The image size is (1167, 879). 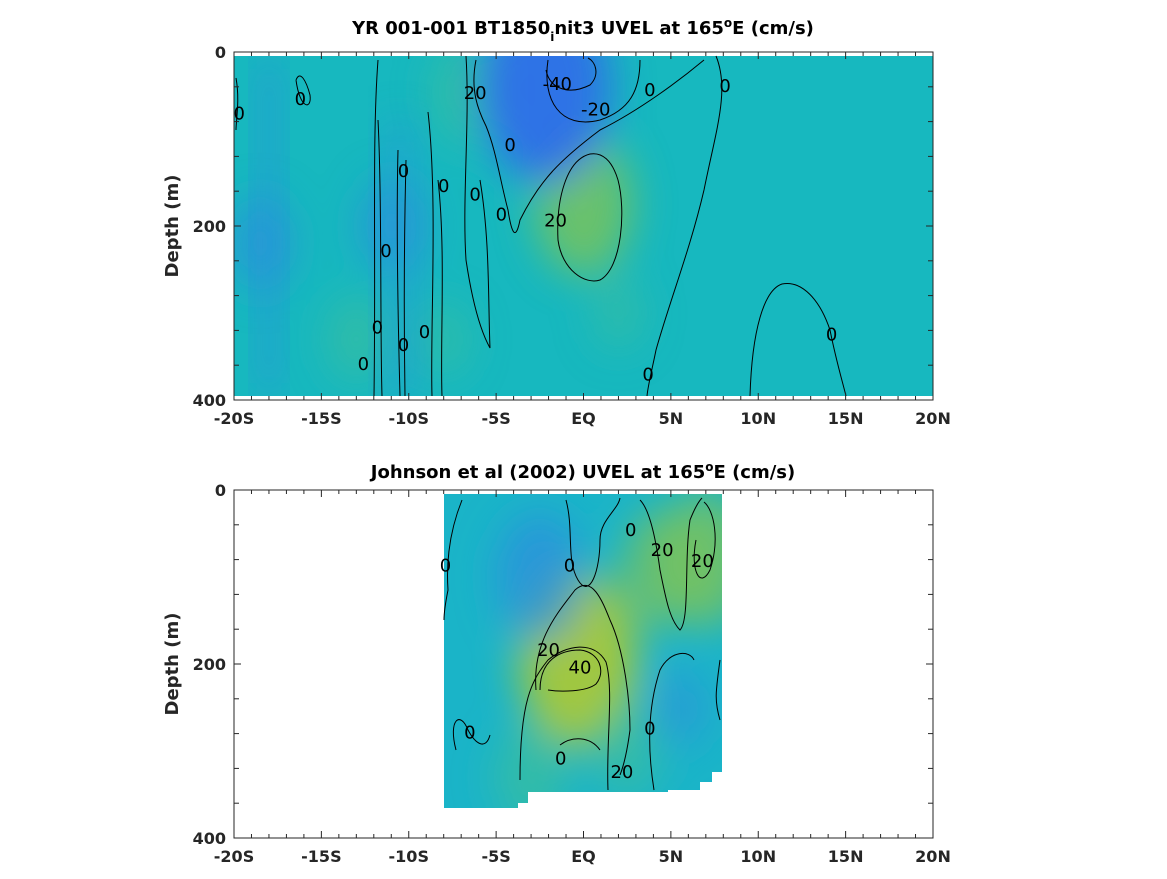 I want to click on model-contour-label-6: 0, so click(x=724, y=86).